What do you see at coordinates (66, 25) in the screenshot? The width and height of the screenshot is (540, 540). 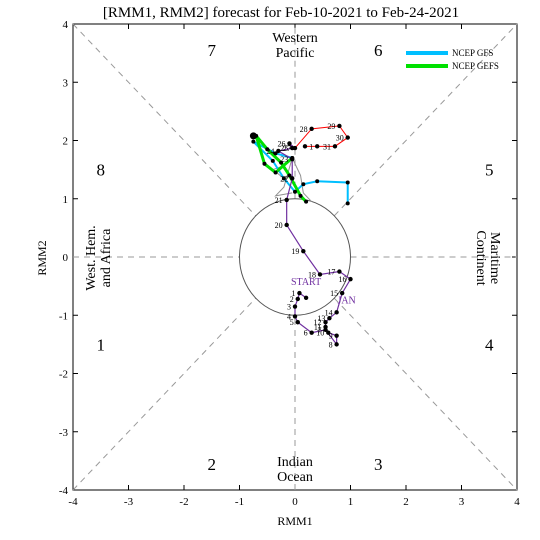 I see `y-tick-label: 4` at bounding box center [66, 25].